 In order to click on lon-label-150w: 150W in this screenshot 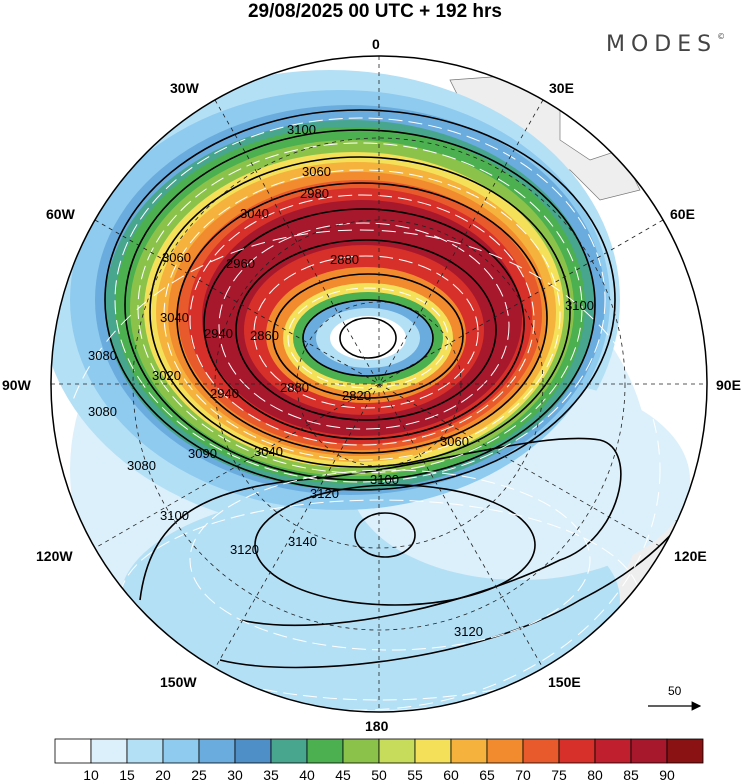, I will do `click(178, 682)`.